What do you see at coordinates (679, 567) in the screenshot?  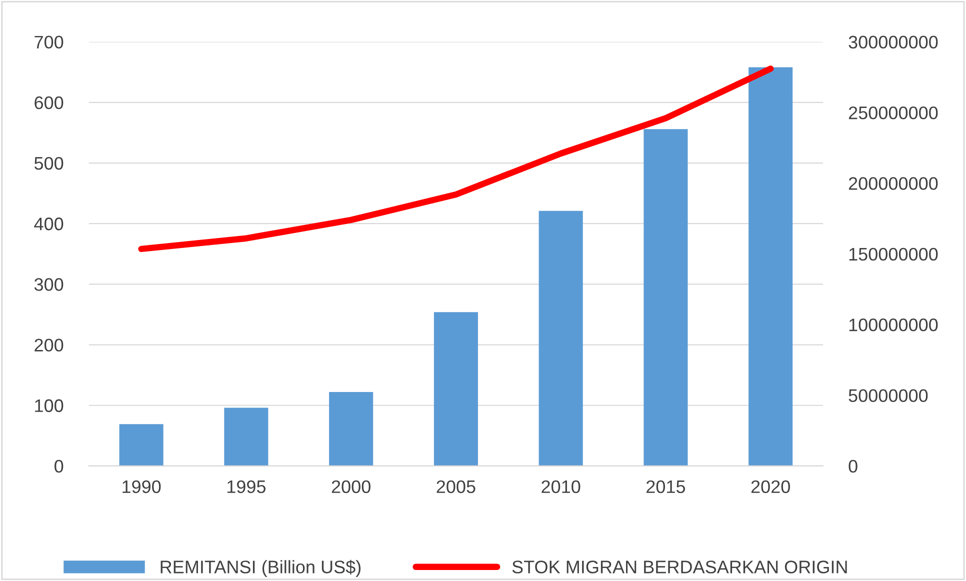 I see `legend-label: STOK MIGRAN BERDASARKAN ORIGIN` at bounding box center [679, 567].